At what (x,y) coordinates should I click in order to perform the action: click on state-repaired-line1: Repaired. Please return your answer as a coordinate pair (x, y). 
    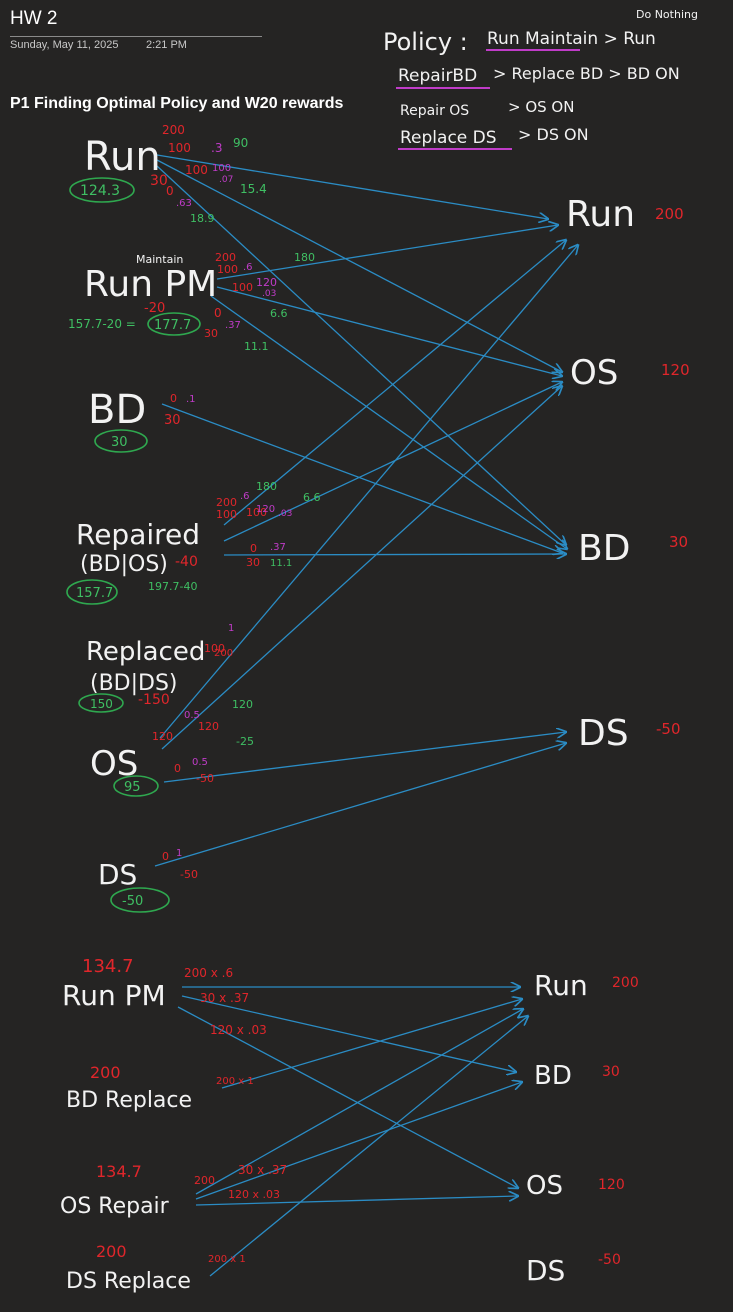
    Looking at the image, I should click on (138, 534).